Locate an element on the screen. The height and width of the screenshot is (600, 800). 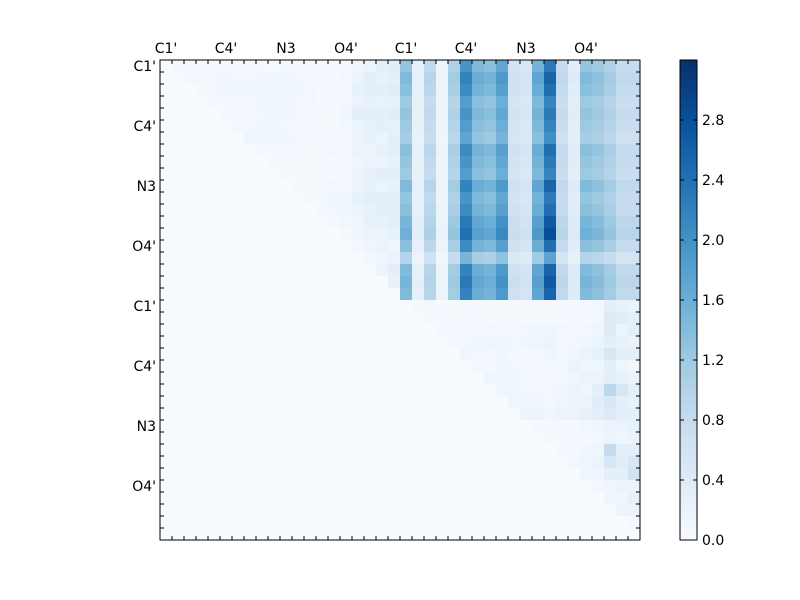
colorbar-ticks: 0.00.40.81.21.62.02.42.8 is located at coordinates (702, 331).